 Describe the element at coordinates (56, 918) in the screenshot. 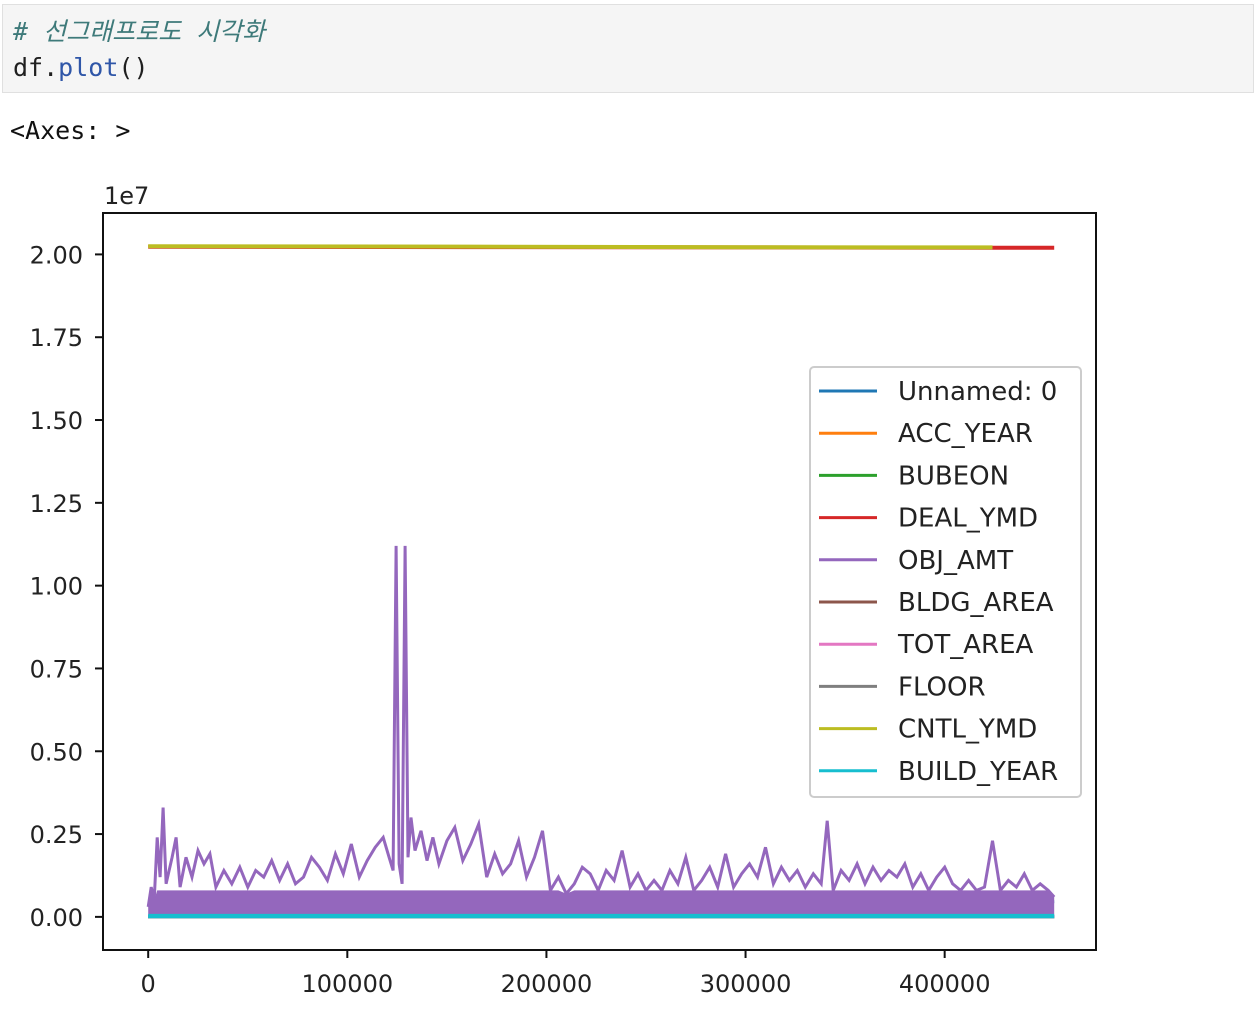

I see `y-tick-label-0: 0.00` at that location.